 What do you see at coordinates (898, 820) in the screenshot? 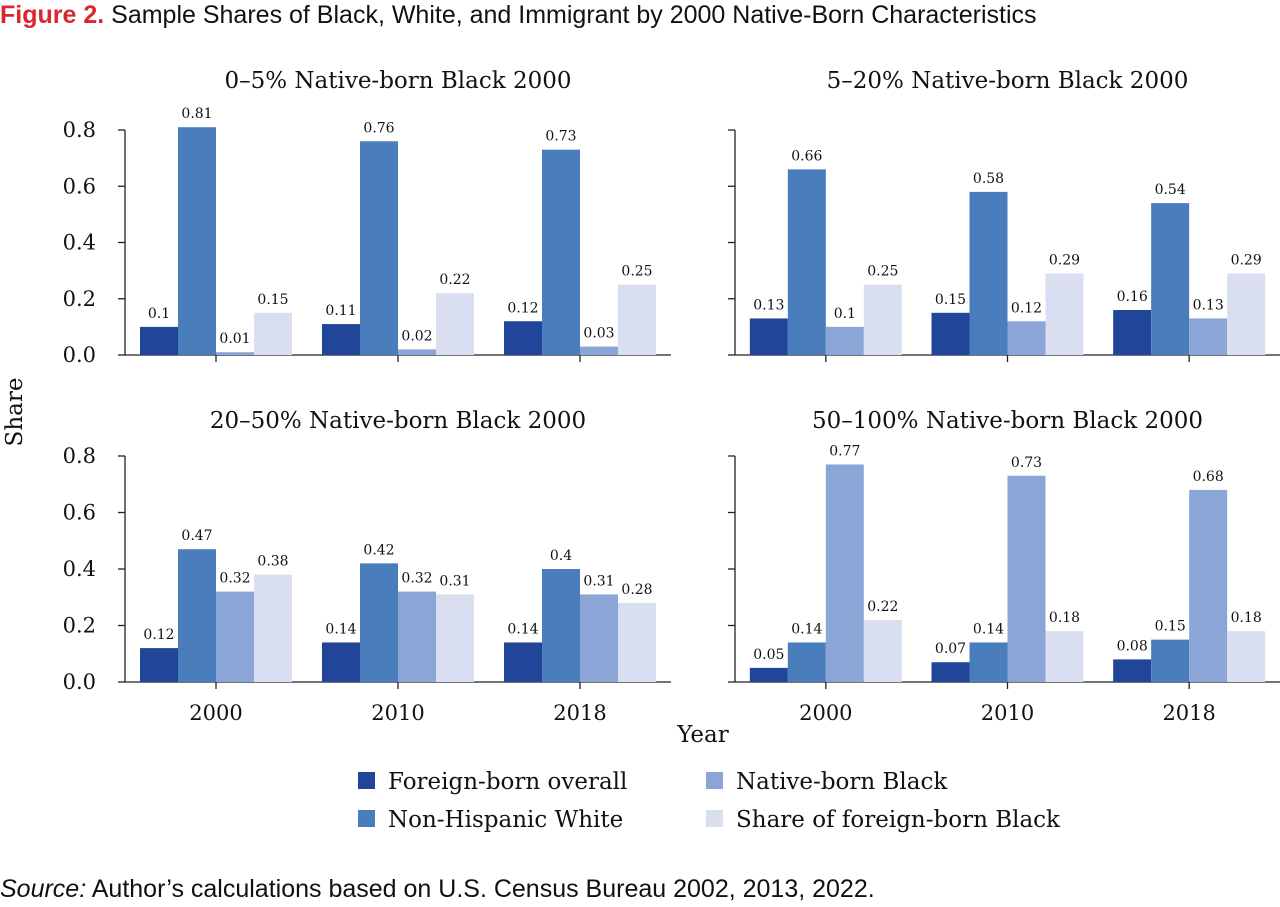
I see `legend-label: Share of foreign-born Black` at bounding box center [898, 820].